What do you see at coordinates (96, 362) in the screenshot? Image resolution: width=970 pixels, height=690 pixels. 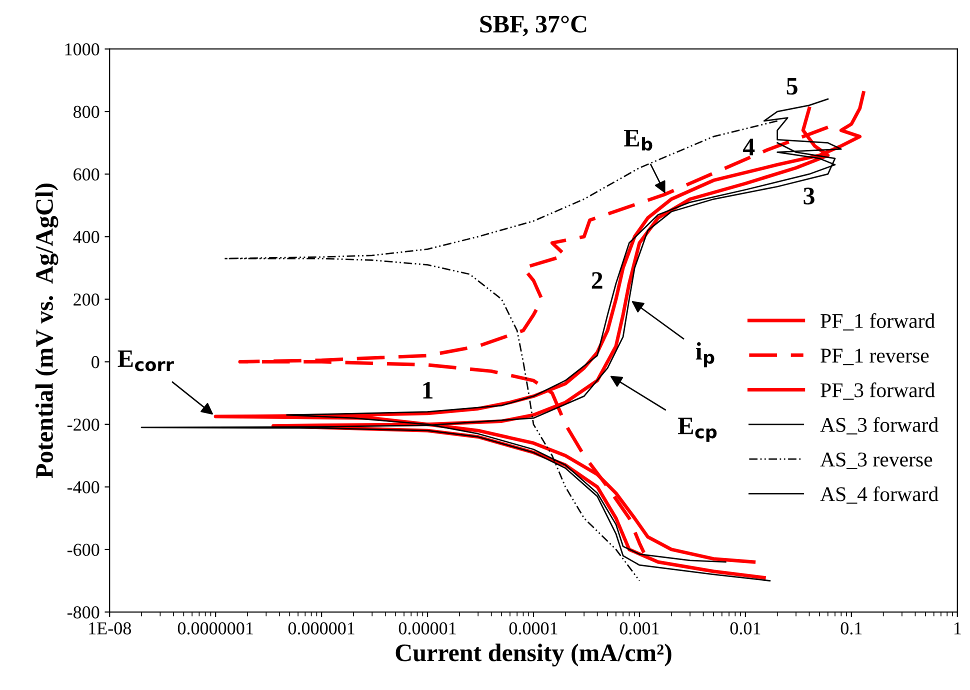 I see `y-tick-label: 0` at bounding box center [96, 362].